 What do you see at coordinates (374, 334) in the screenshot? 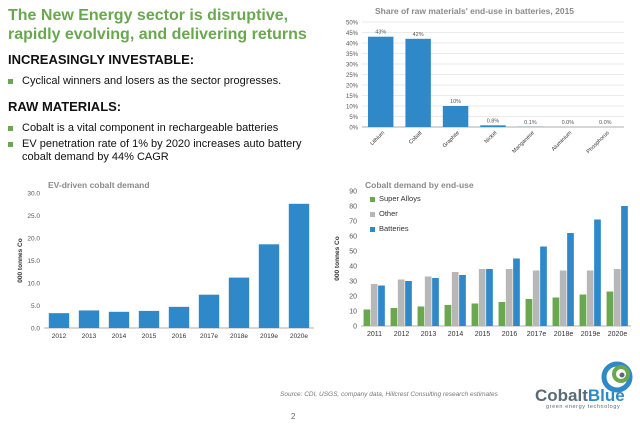
I see `x-tick-label: 2011` at bounding box center [374, 334].